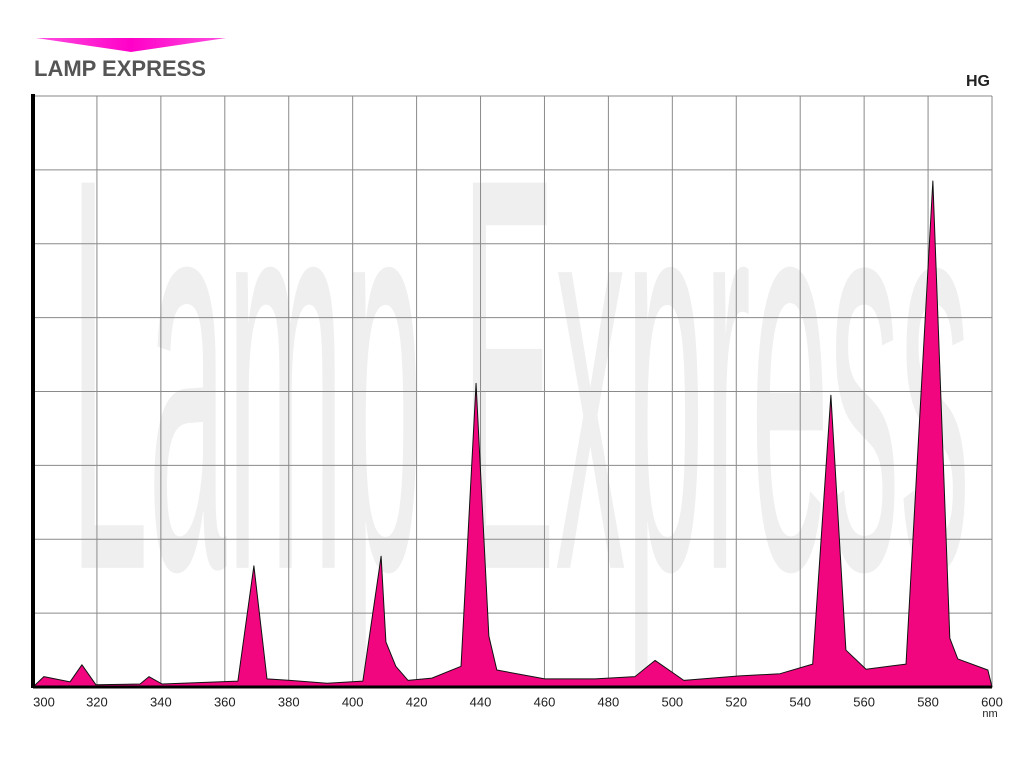 This screenshot has width=1024, height=768. I want to click on x-tick-label: 420, so click(417, 701).